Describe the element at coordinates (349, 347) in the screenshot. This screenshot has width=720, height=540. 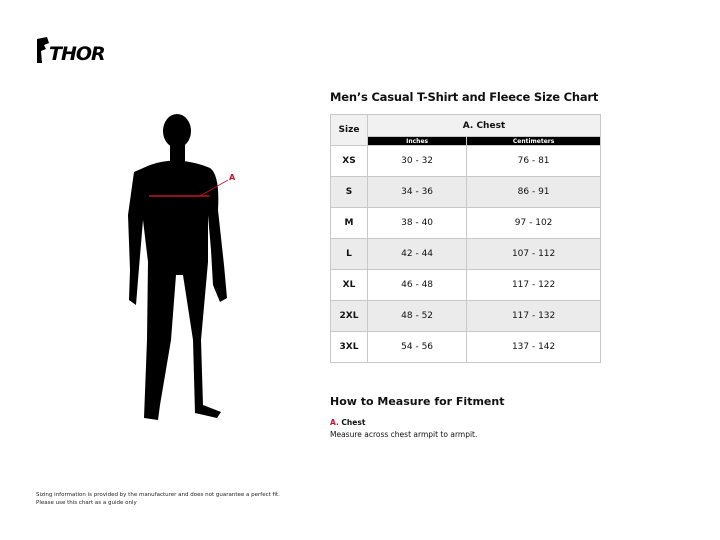
I see `size-cell: 3XL` at that location.